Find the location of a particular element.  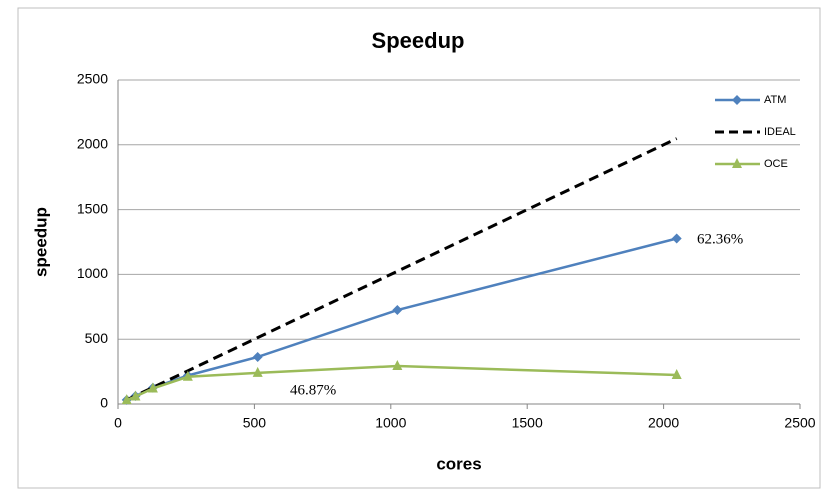

y-tick-label: 1000 is located at coordinates (92, 273).